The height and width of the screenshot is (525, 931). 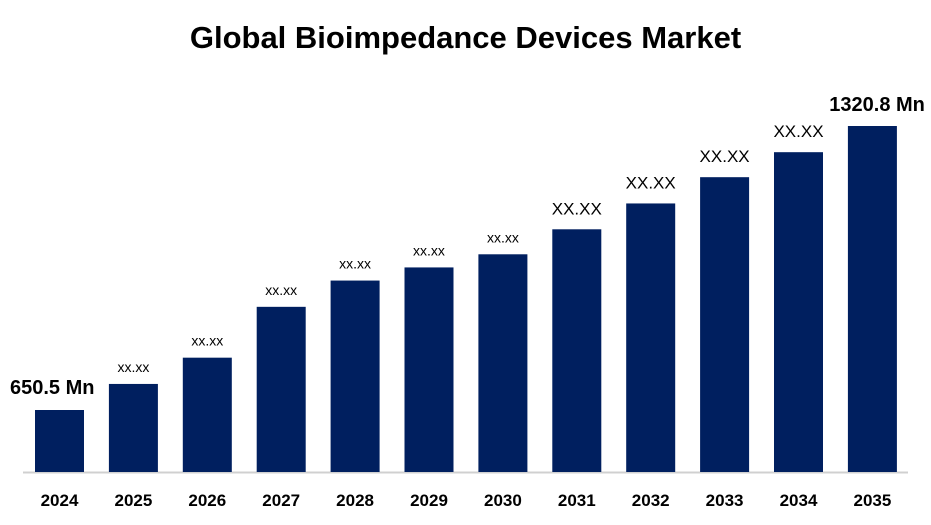 I want to click on data-label-2033: XX.XX, so click(x=725, y=156).